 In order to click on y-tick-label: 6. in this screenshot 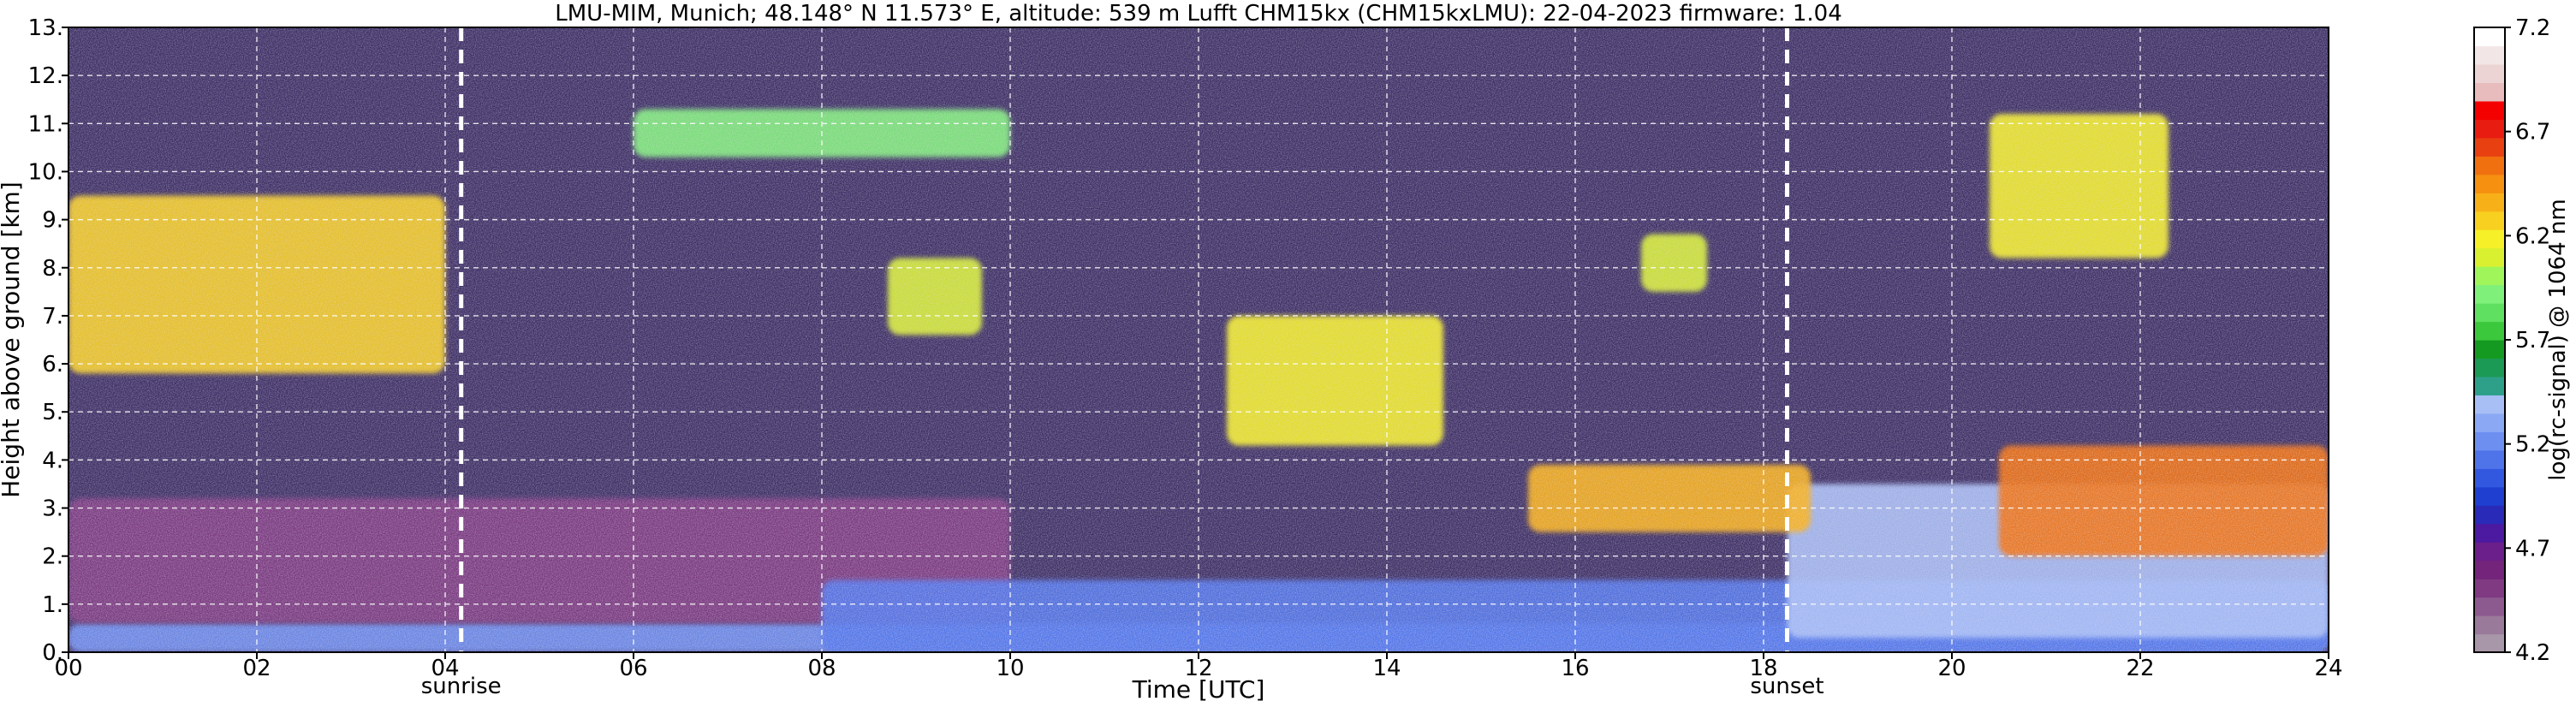, I will do `click(53, 364)`.